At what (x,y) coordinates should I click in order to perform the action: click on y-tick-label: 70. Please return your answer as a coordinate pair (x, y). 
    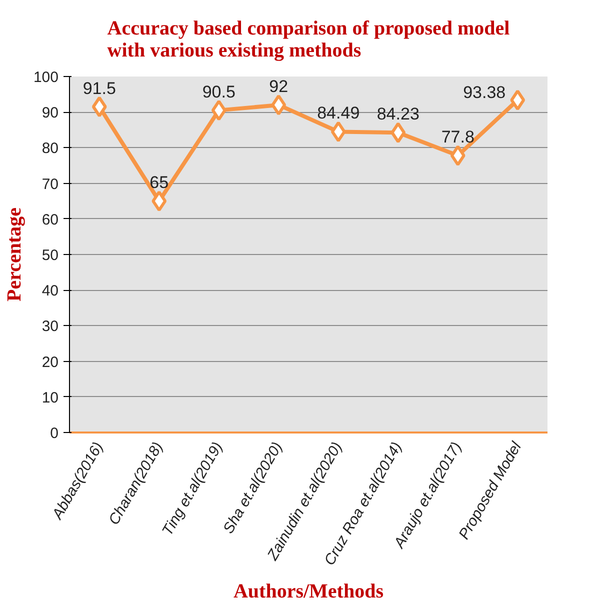
    Looking at the image, I should click on (50, 184).